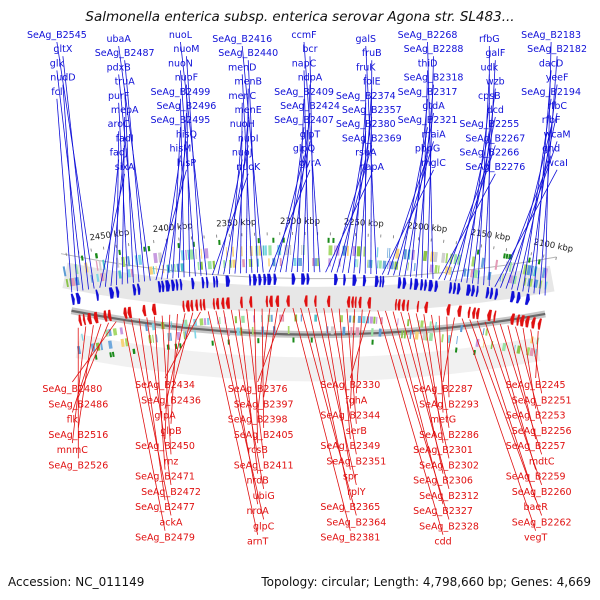 The height and width of the screenshot is (600, 600). I want to click on forward-gene-label: glk, so click(57, 63).